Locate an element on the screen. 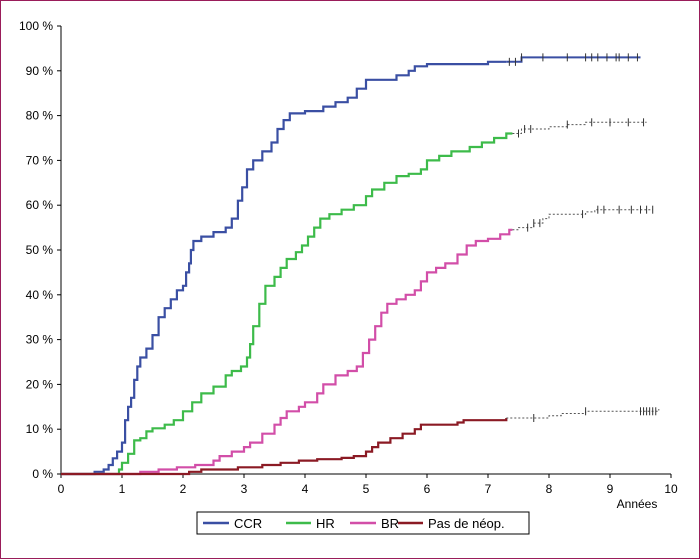  x-tick-label: 2 is located at coordinates (183, 489).